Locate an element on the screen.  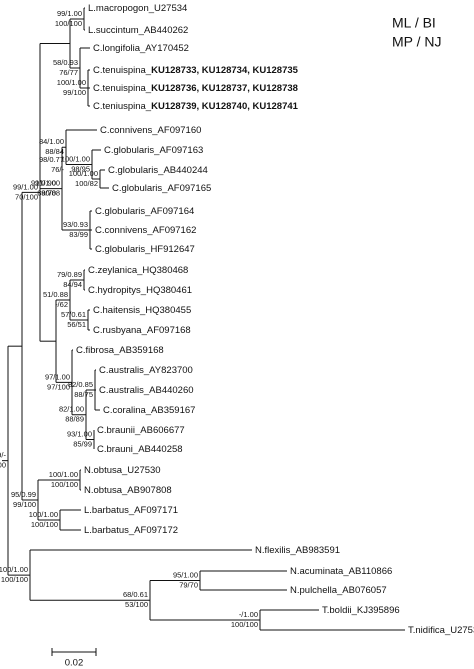
taxon-label: C.globularis_AF097165 is located at coordinates (161, 188).